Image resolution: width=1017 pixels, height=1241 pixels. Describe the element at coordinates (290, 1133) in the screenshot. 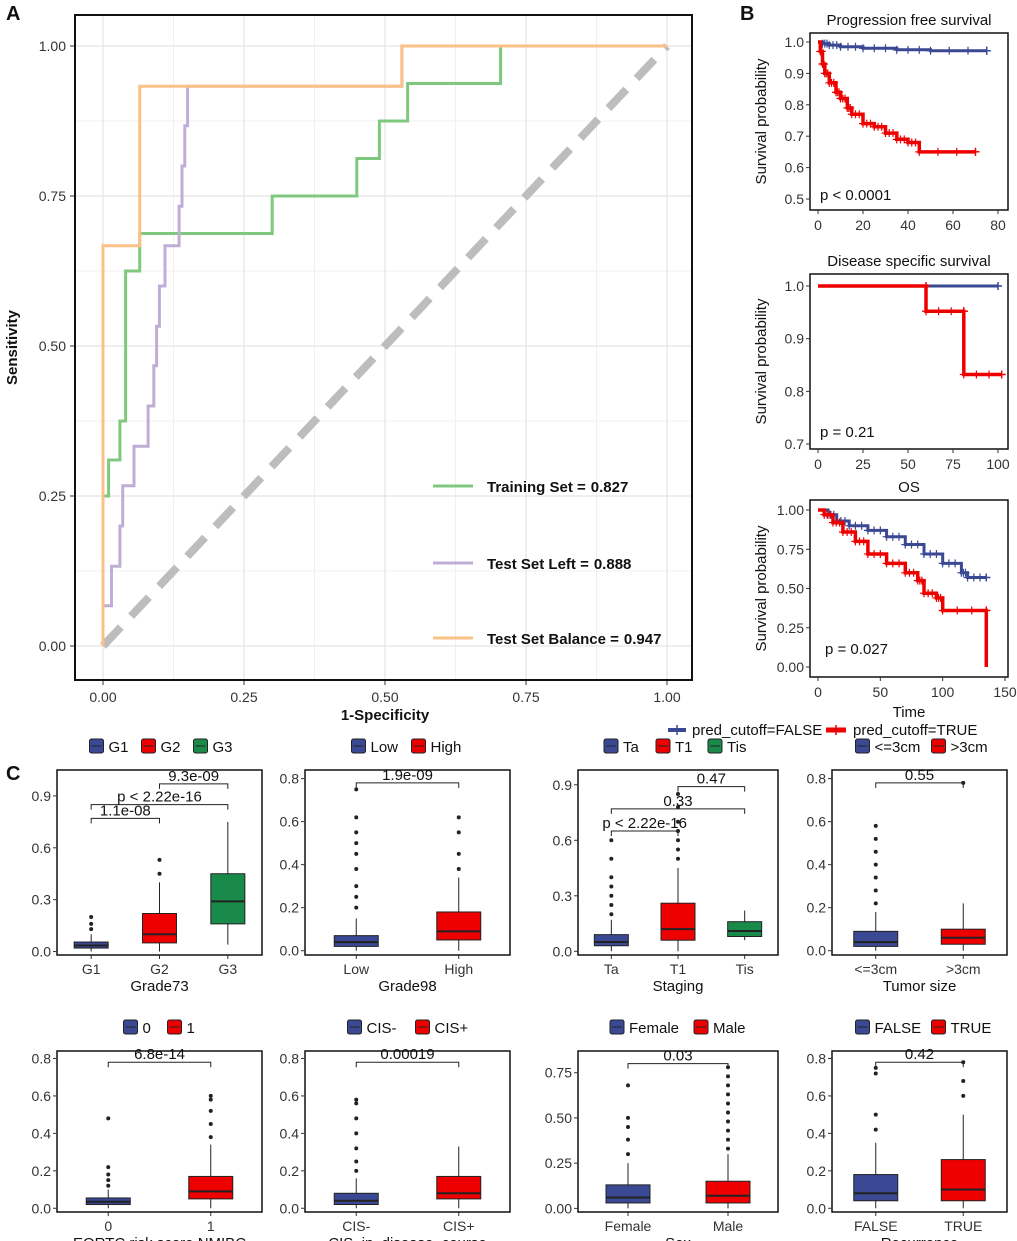

I see `box-ytick-label: 0.4` at that location.